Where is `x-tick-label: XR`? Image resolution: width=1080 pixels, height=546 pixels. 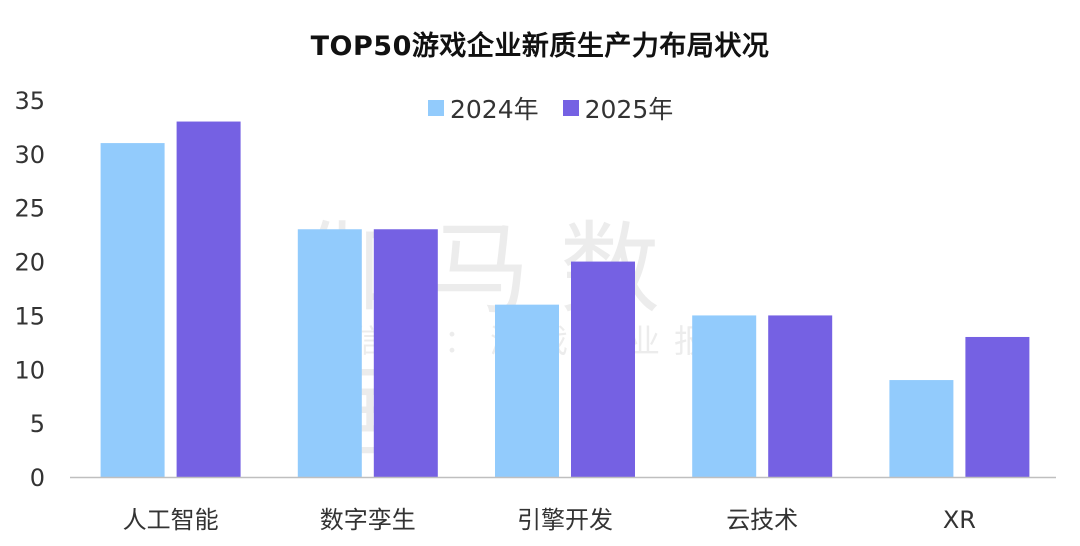 x-tick-label: XR is located at coordinates (959, 520).